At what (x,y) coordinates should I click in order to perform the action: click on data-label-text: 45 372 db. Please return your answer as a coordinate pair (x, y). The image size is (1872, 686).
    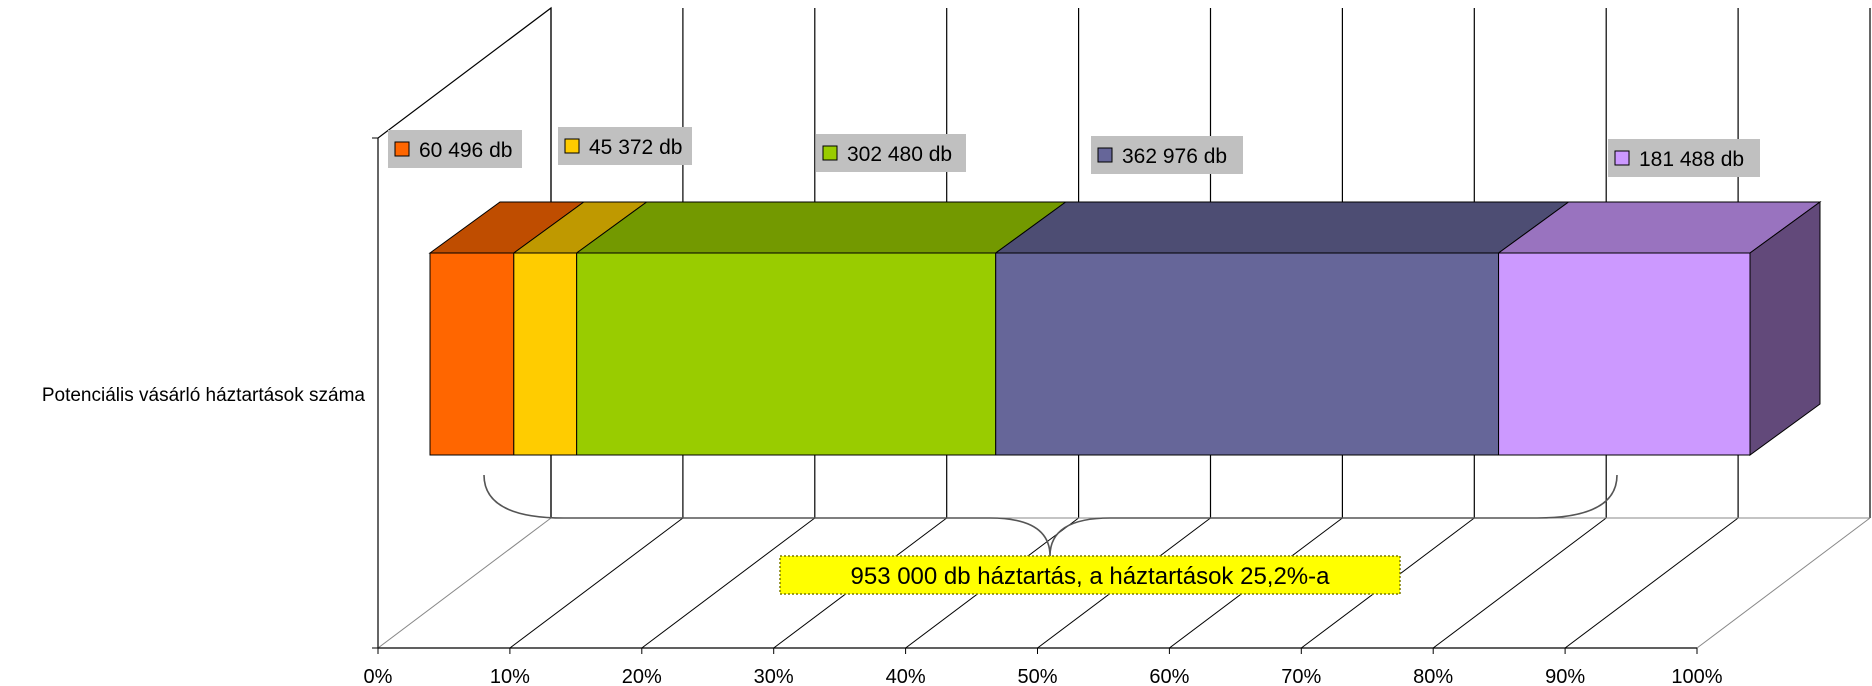
    Looking at the image, I should click on (635, 147).